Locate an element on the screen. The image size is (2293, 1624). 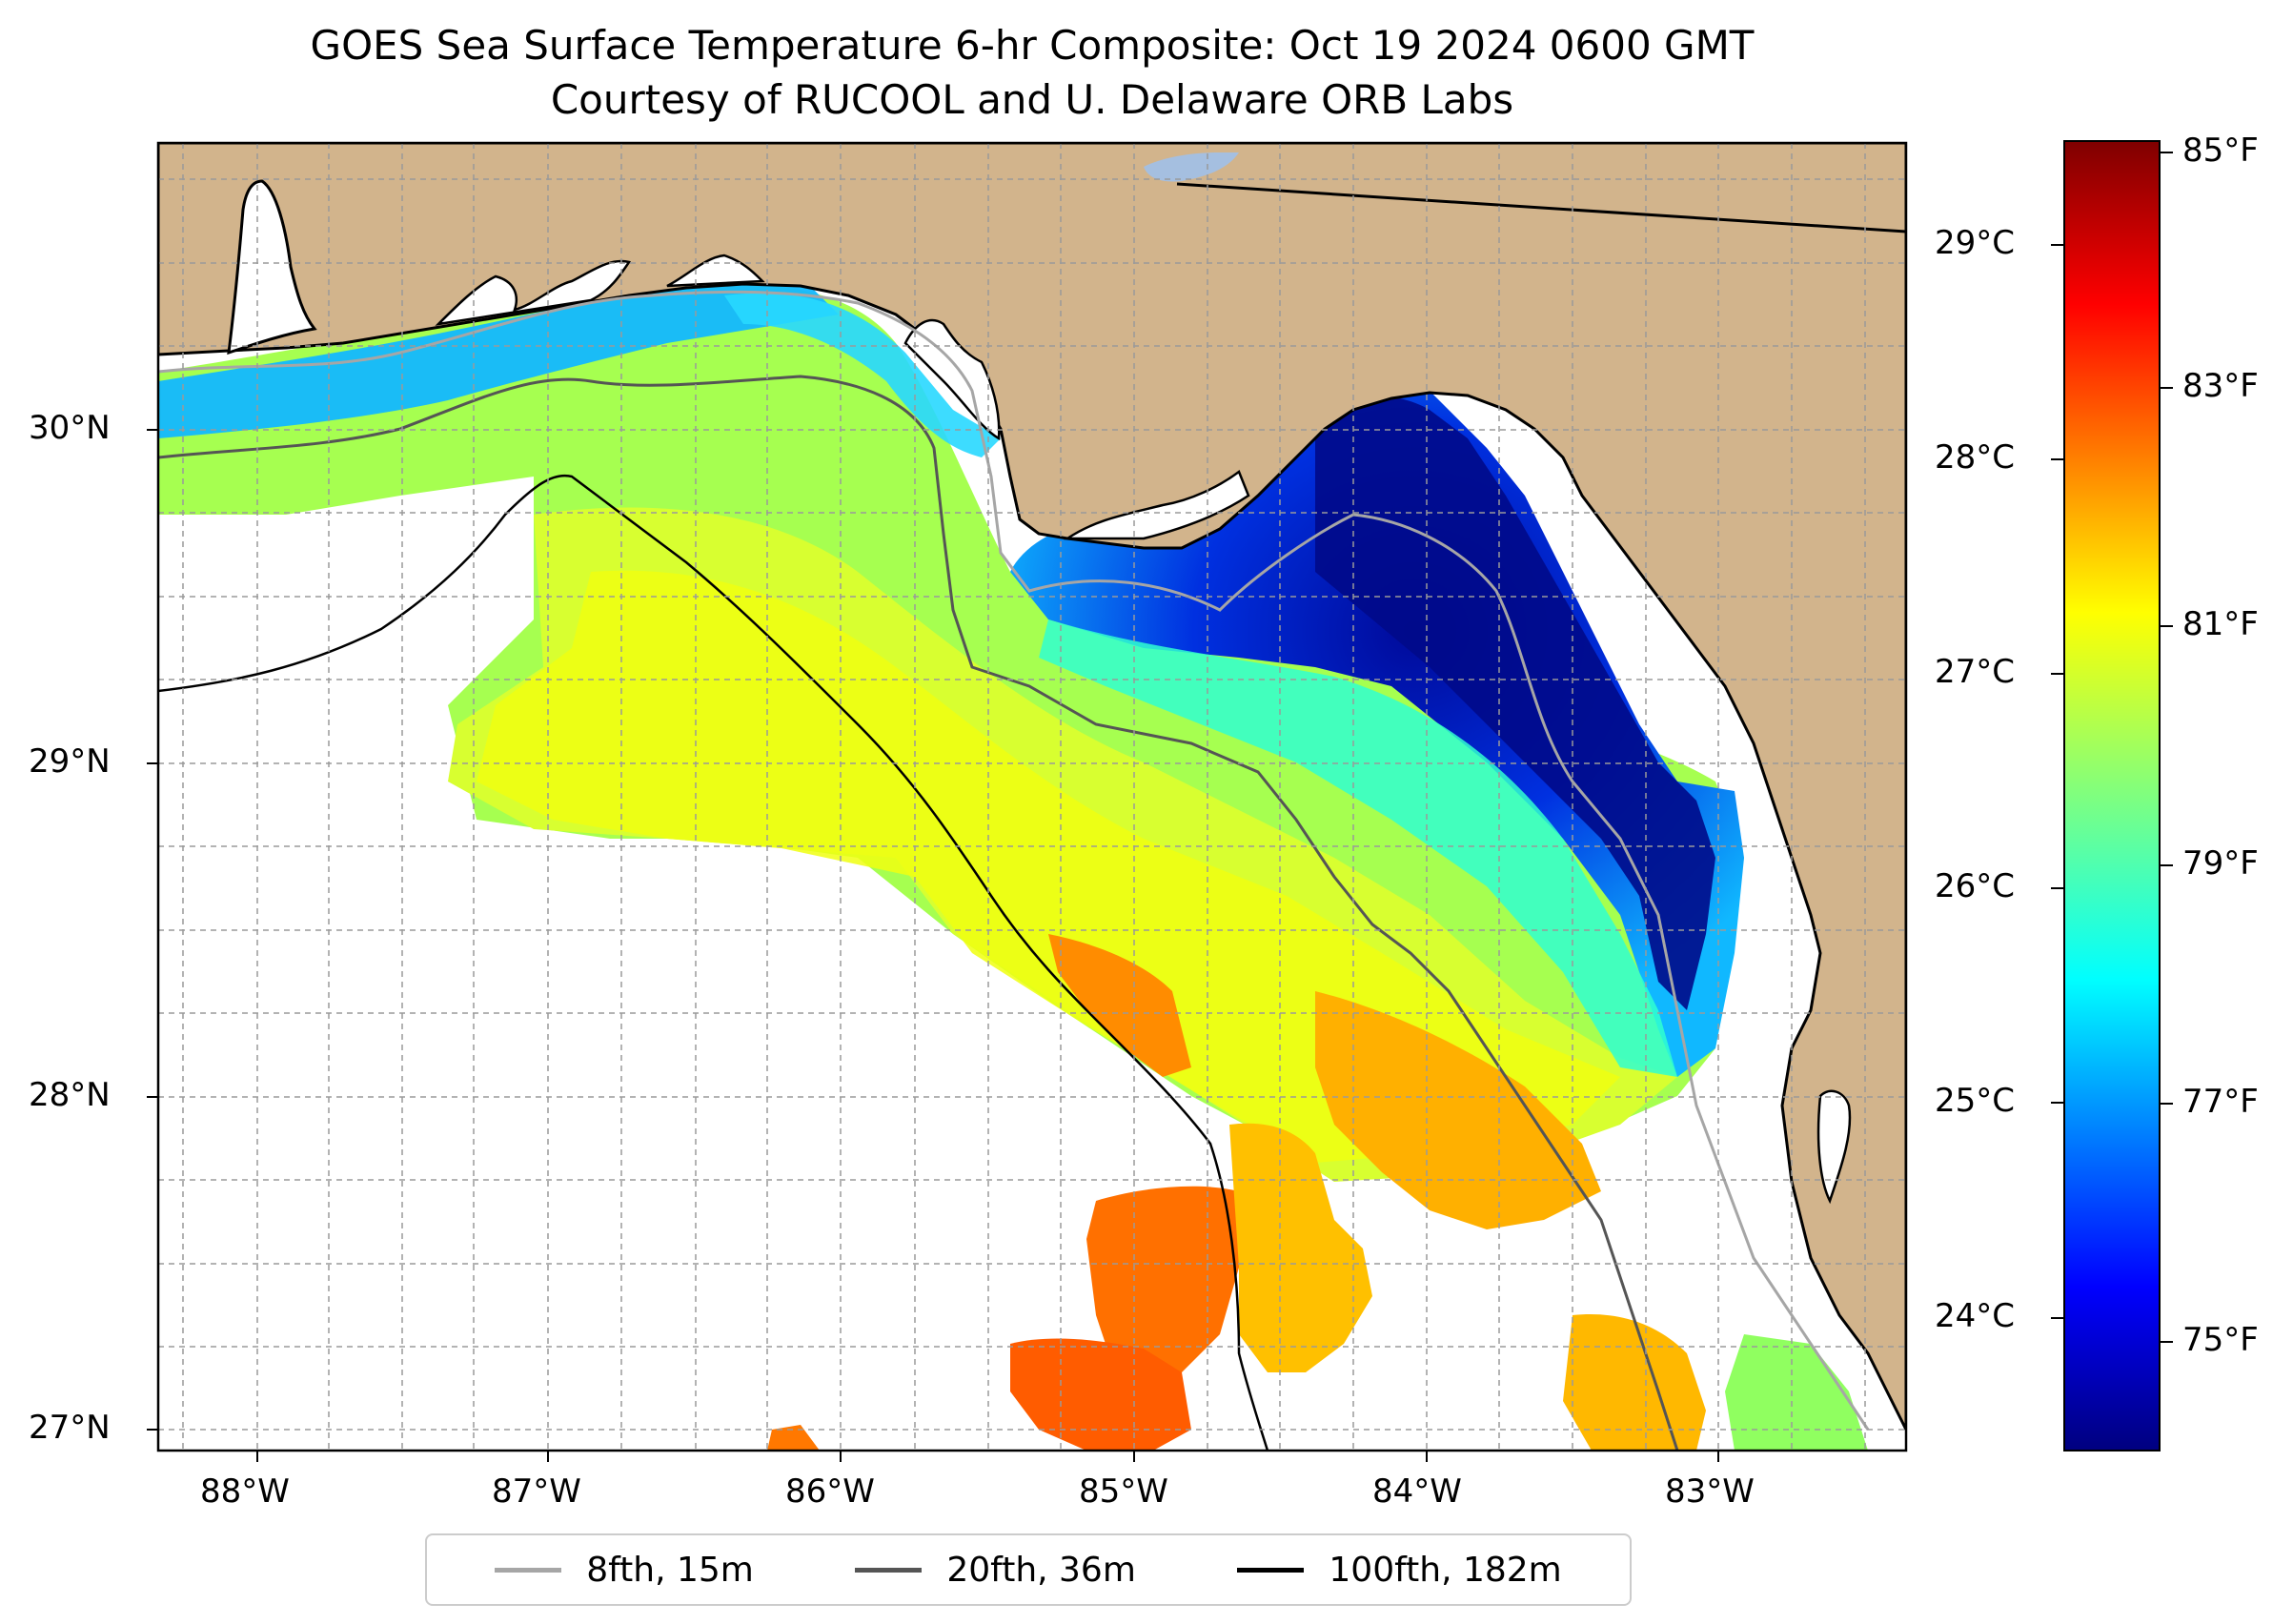
state-boundary is located at coordinates (1541, 207).